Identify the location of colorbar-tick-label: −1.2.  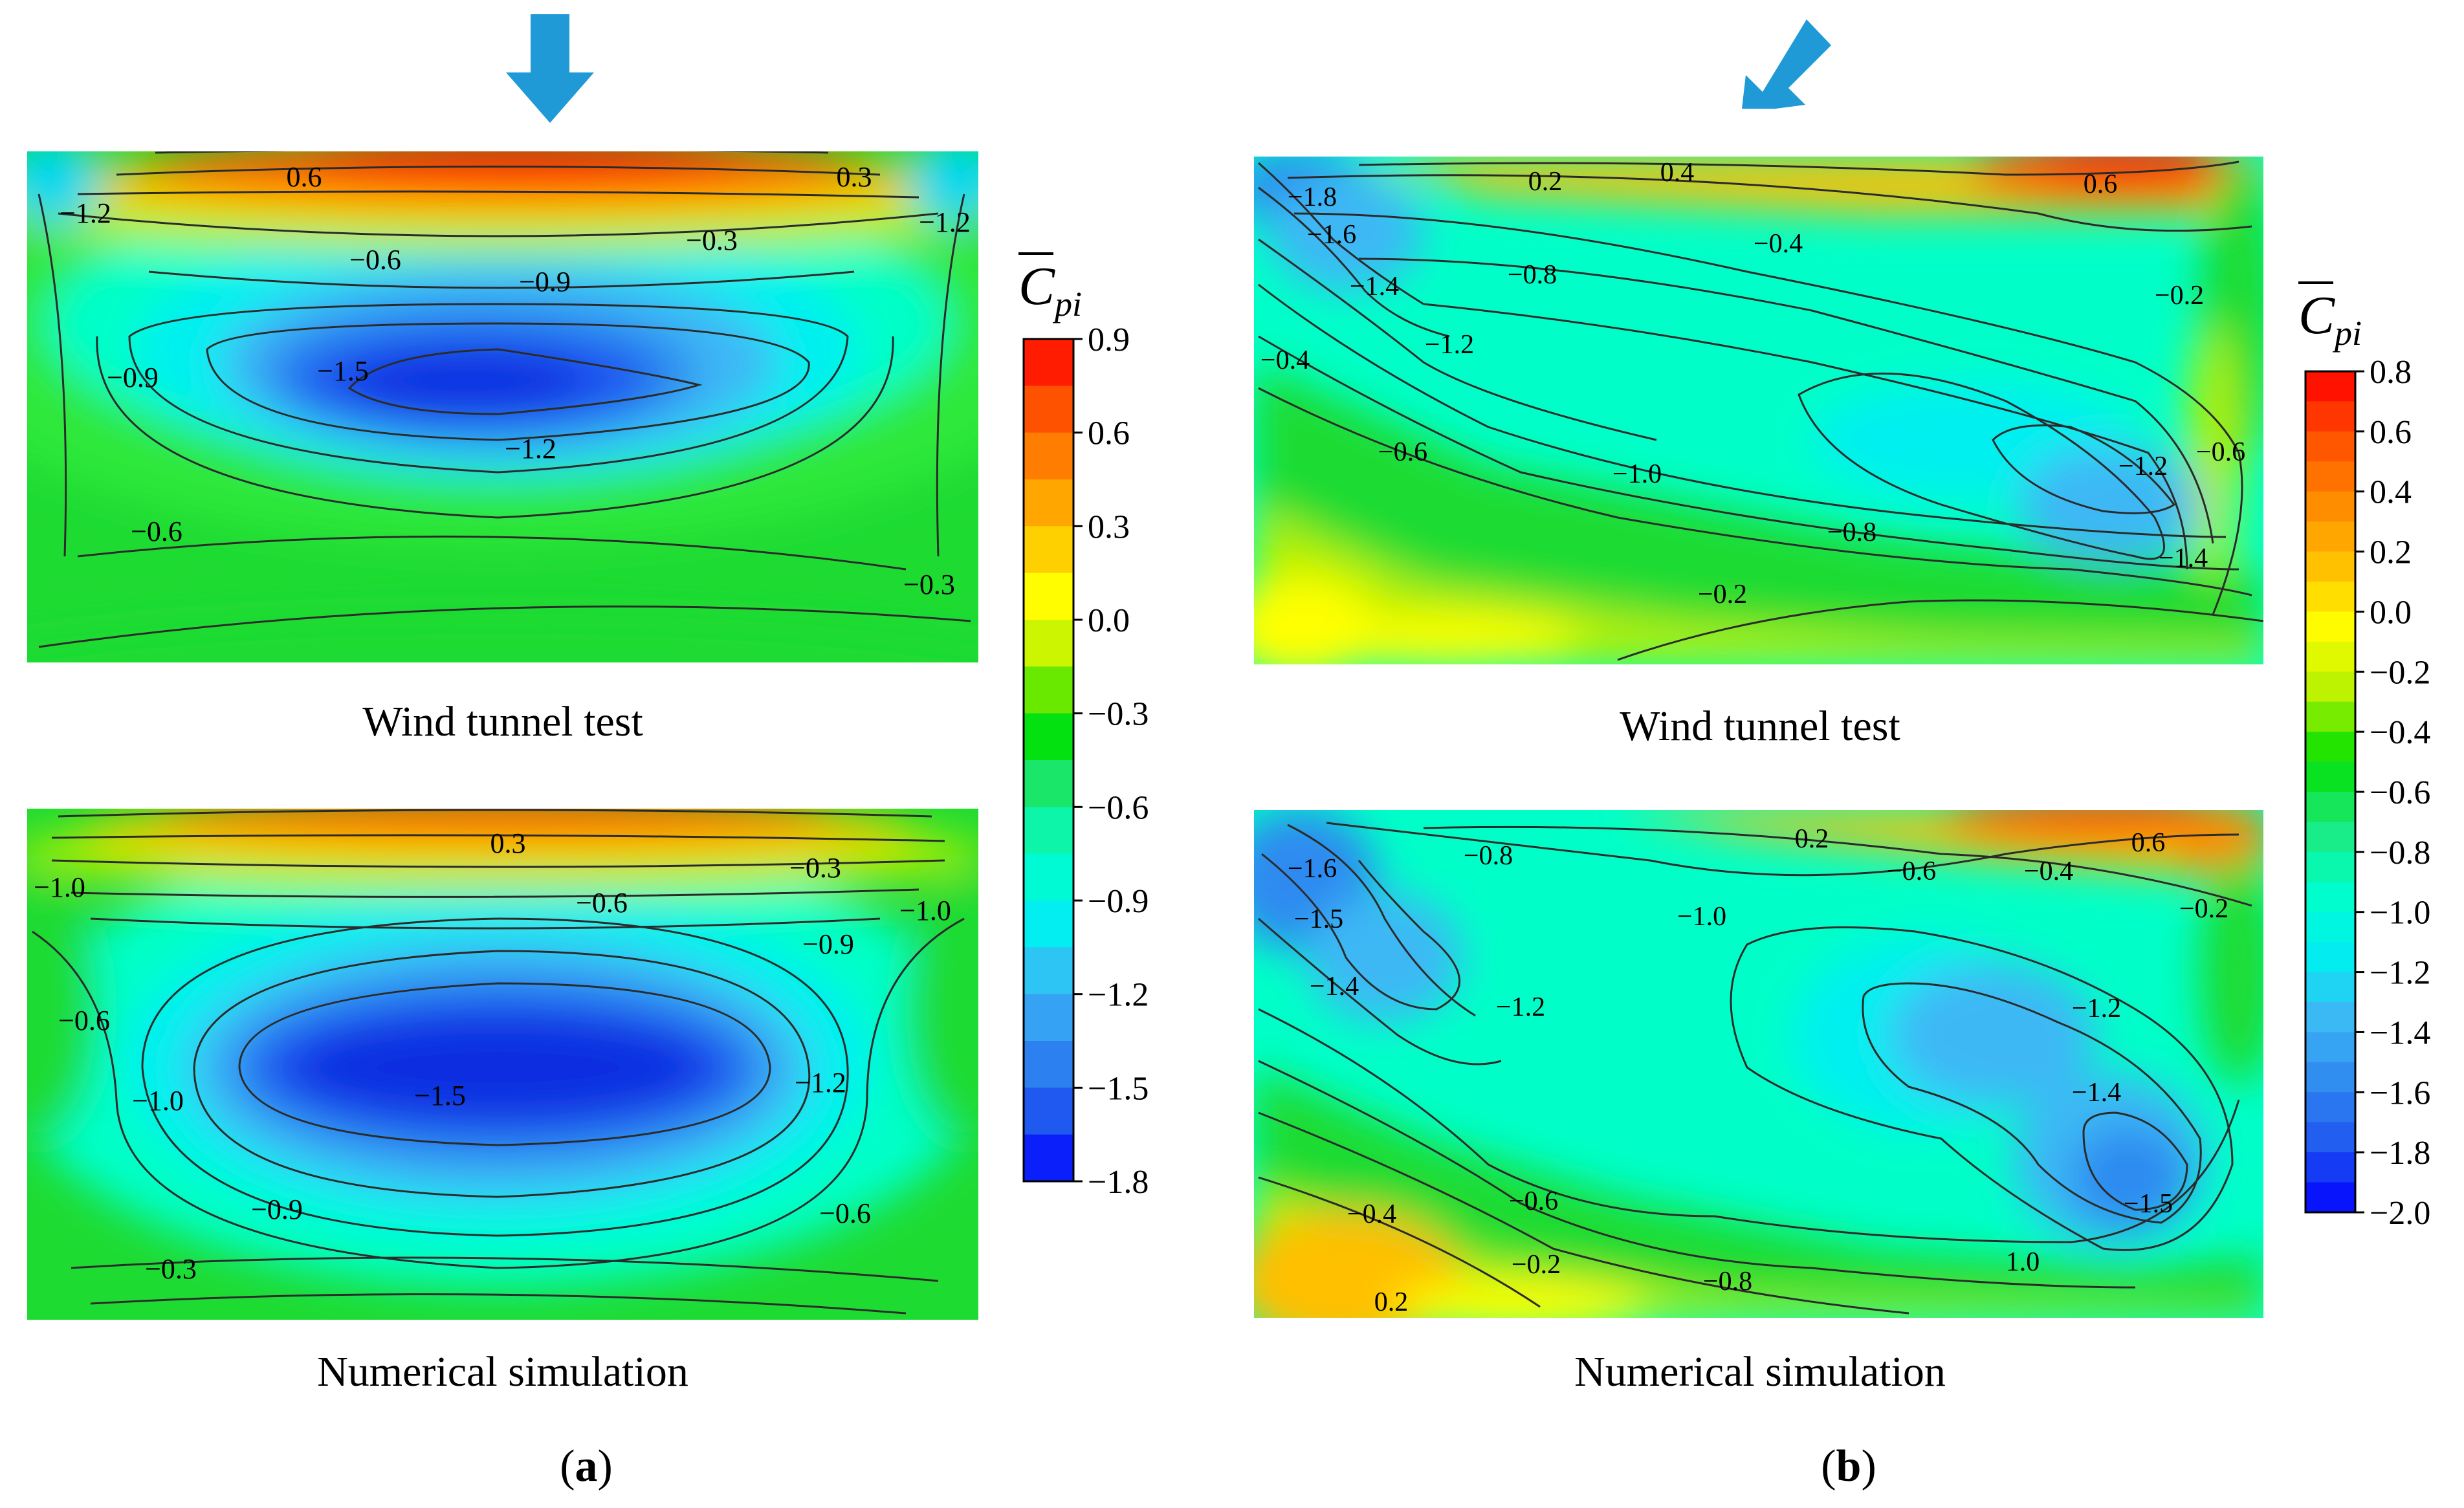
(2400, 973).